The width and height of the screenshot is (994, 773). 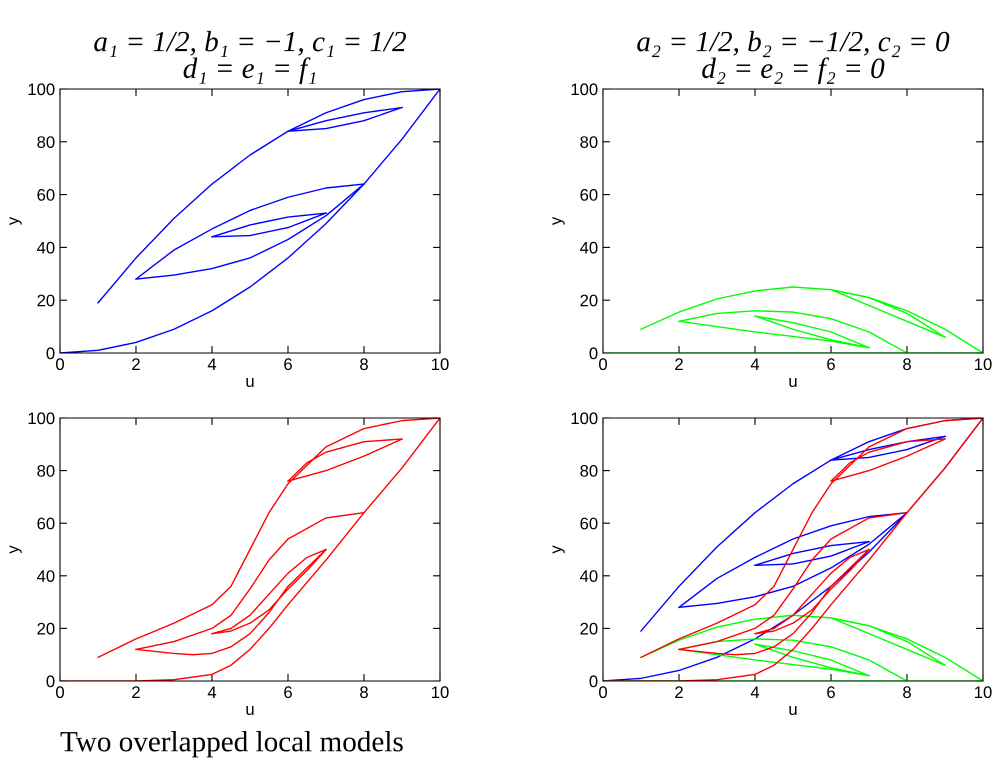 What do you see at coordinates (231, 744) in the screenshot?
I see `text: Two overlapped local models` at bounding box center [231, 744].